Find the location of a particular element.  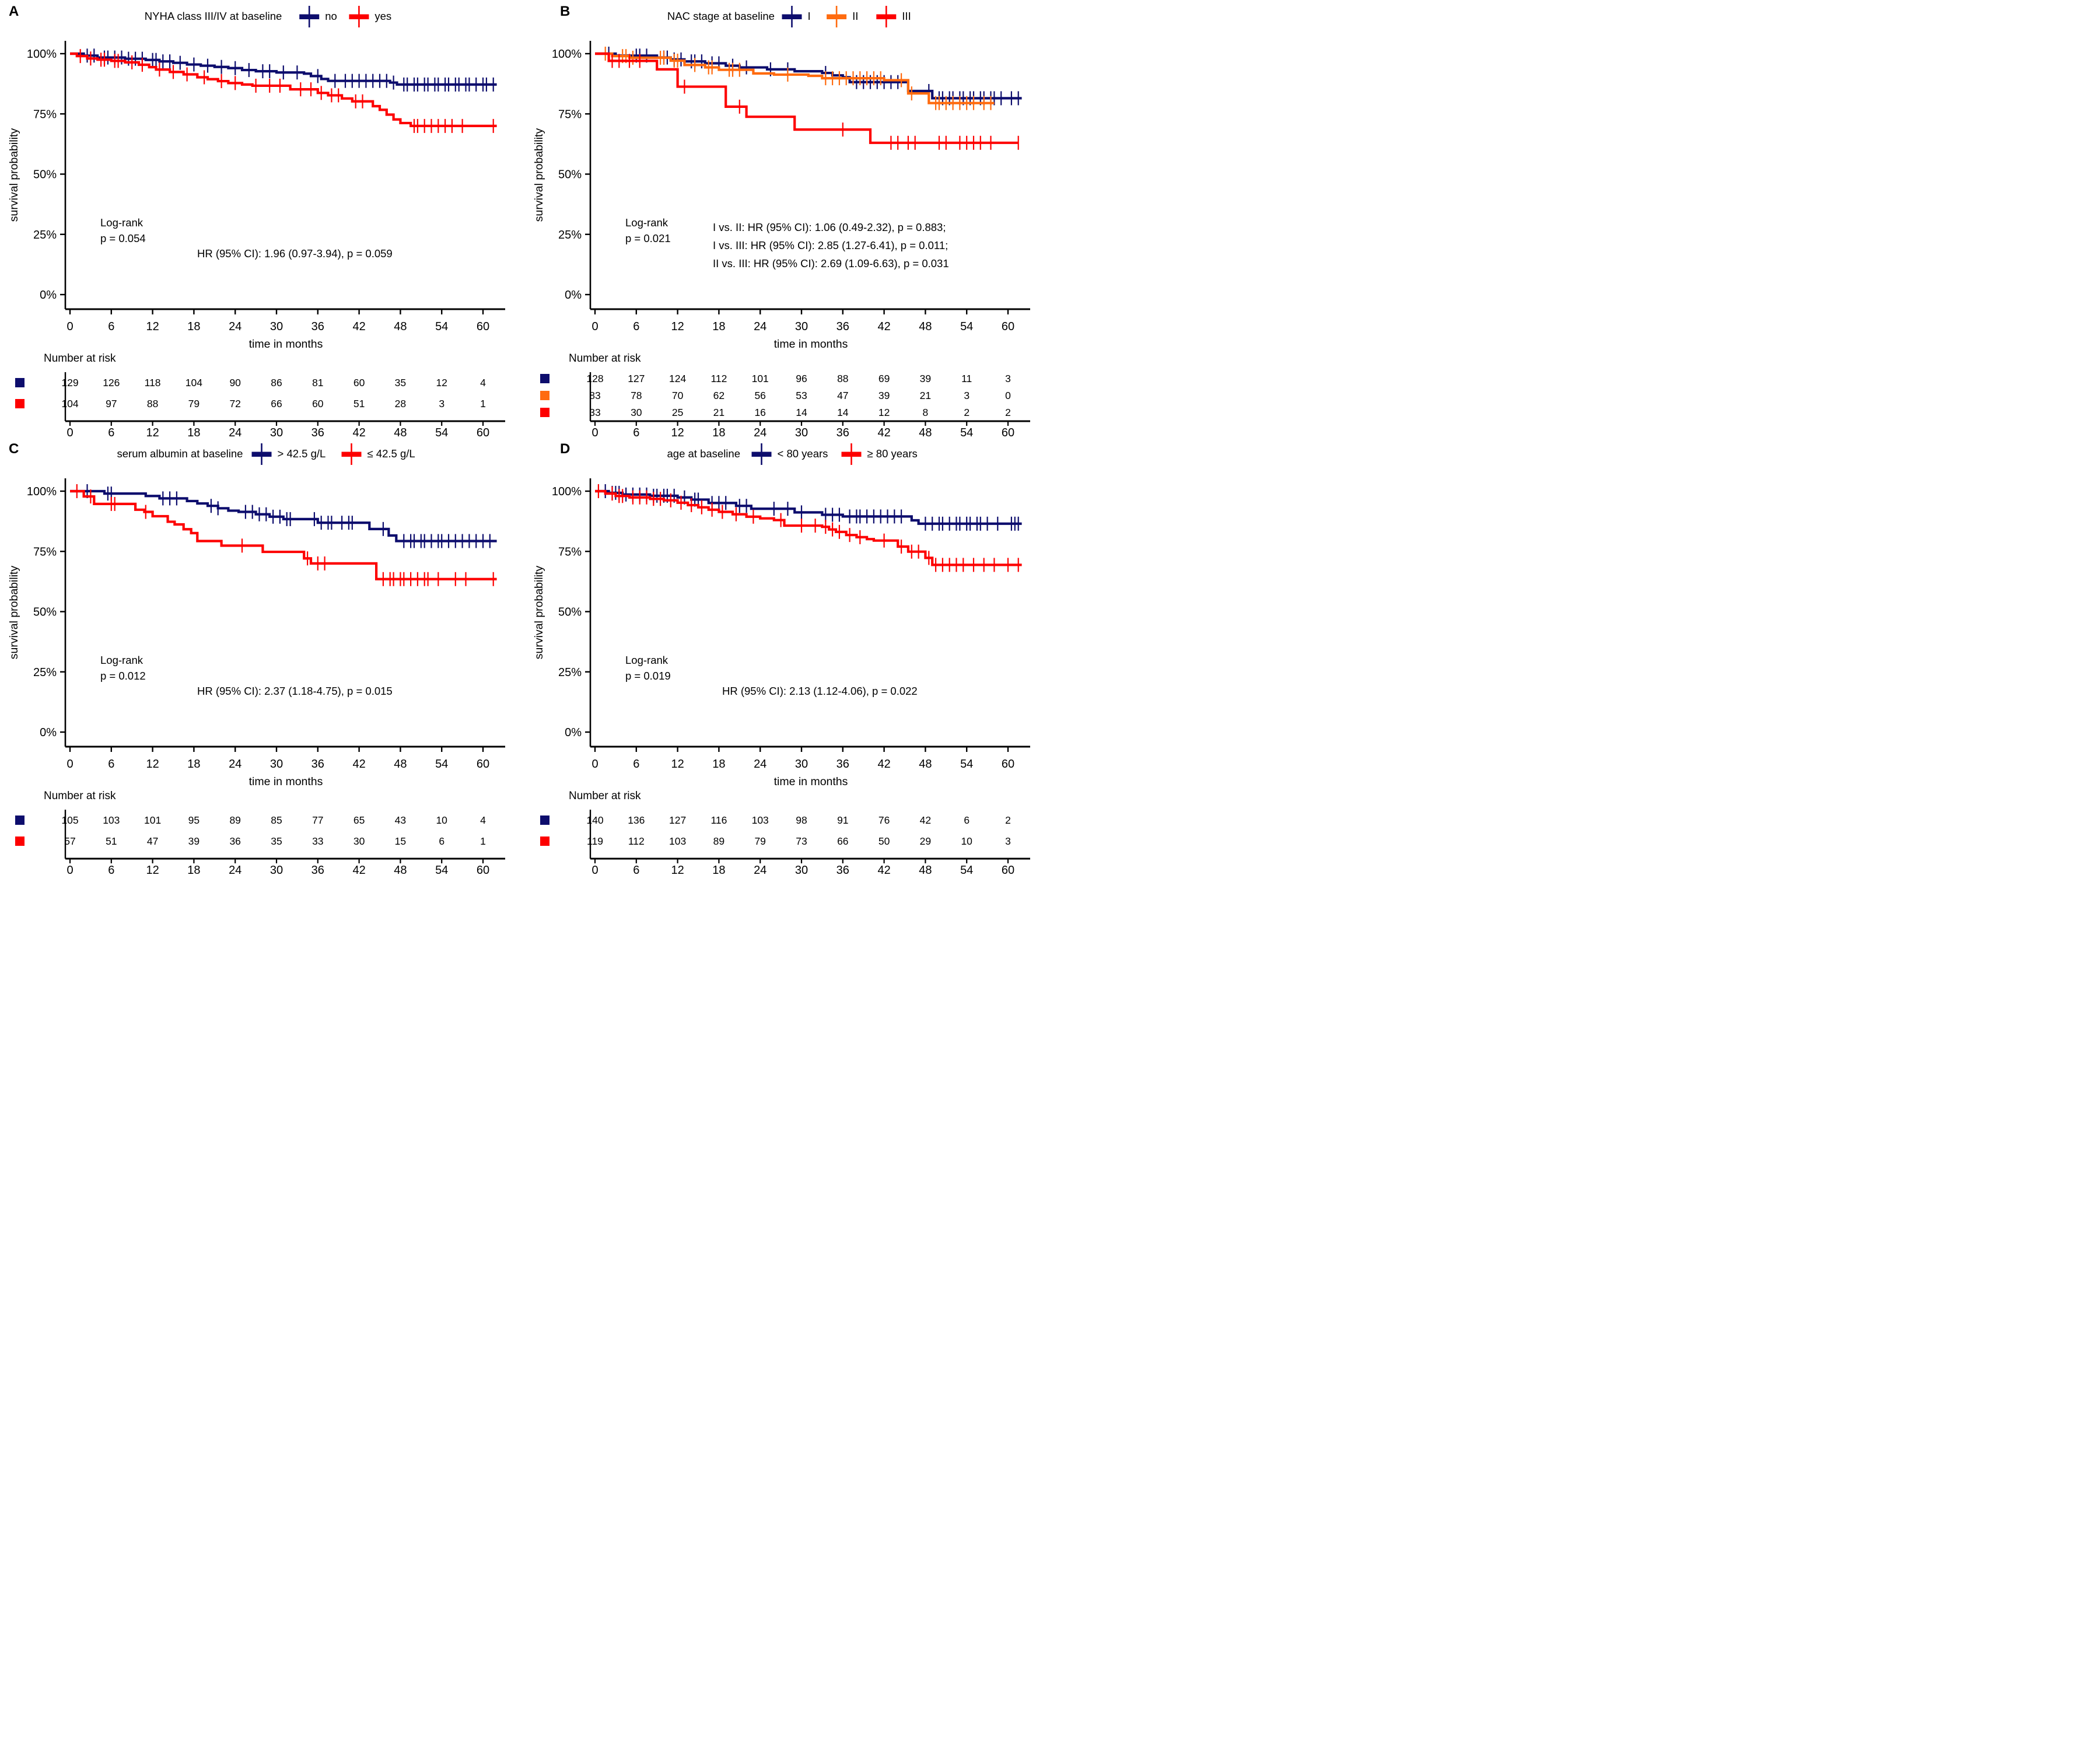

risk-count: 89 is located at coordinates (235, 820).